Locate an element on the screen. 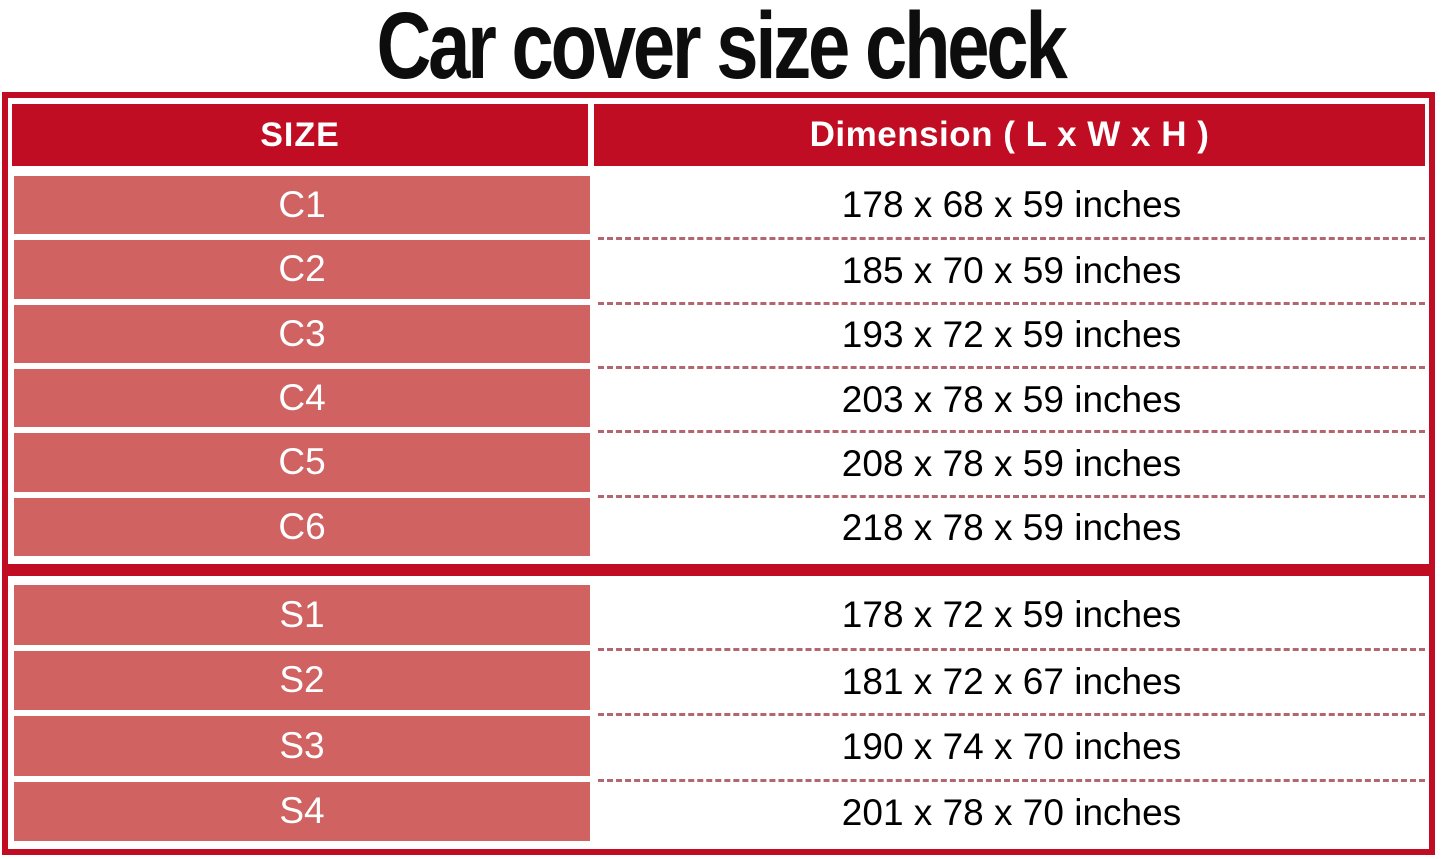 This screenshot has width=1441, height=859. size-cell: C5 is located at coordinates (302, 462).